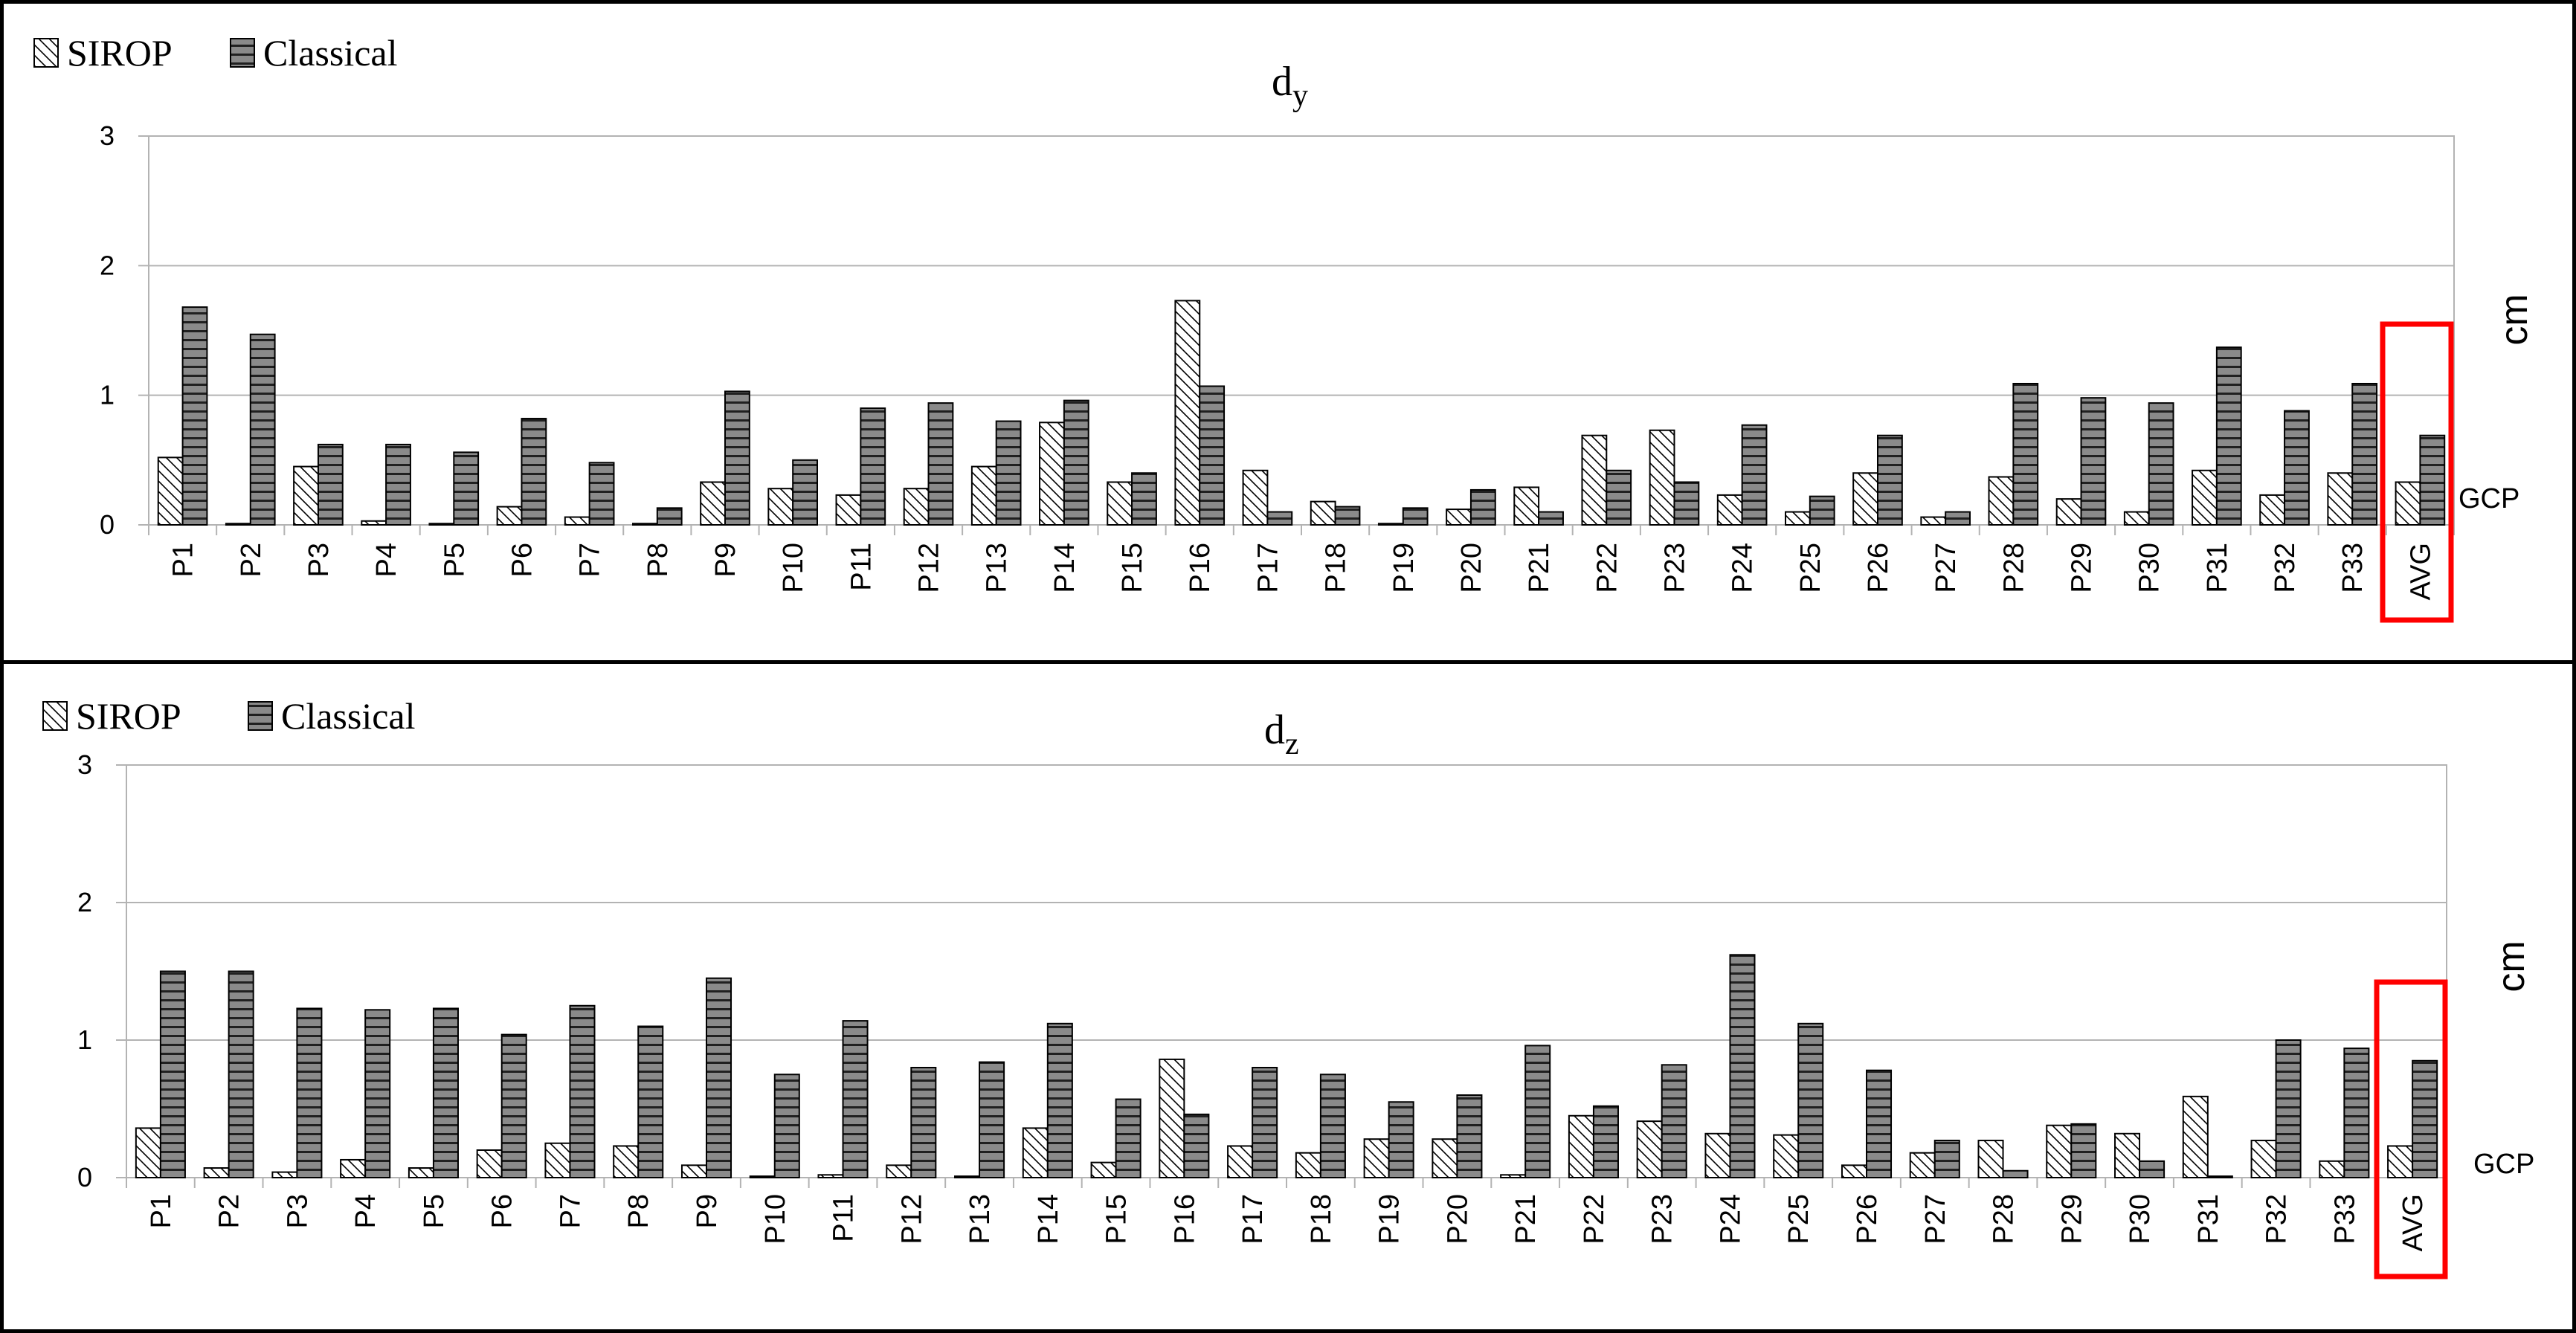 This screenshot has height=1333, width=2576. I want to click on category-label: P29, so click(2071, 1219).